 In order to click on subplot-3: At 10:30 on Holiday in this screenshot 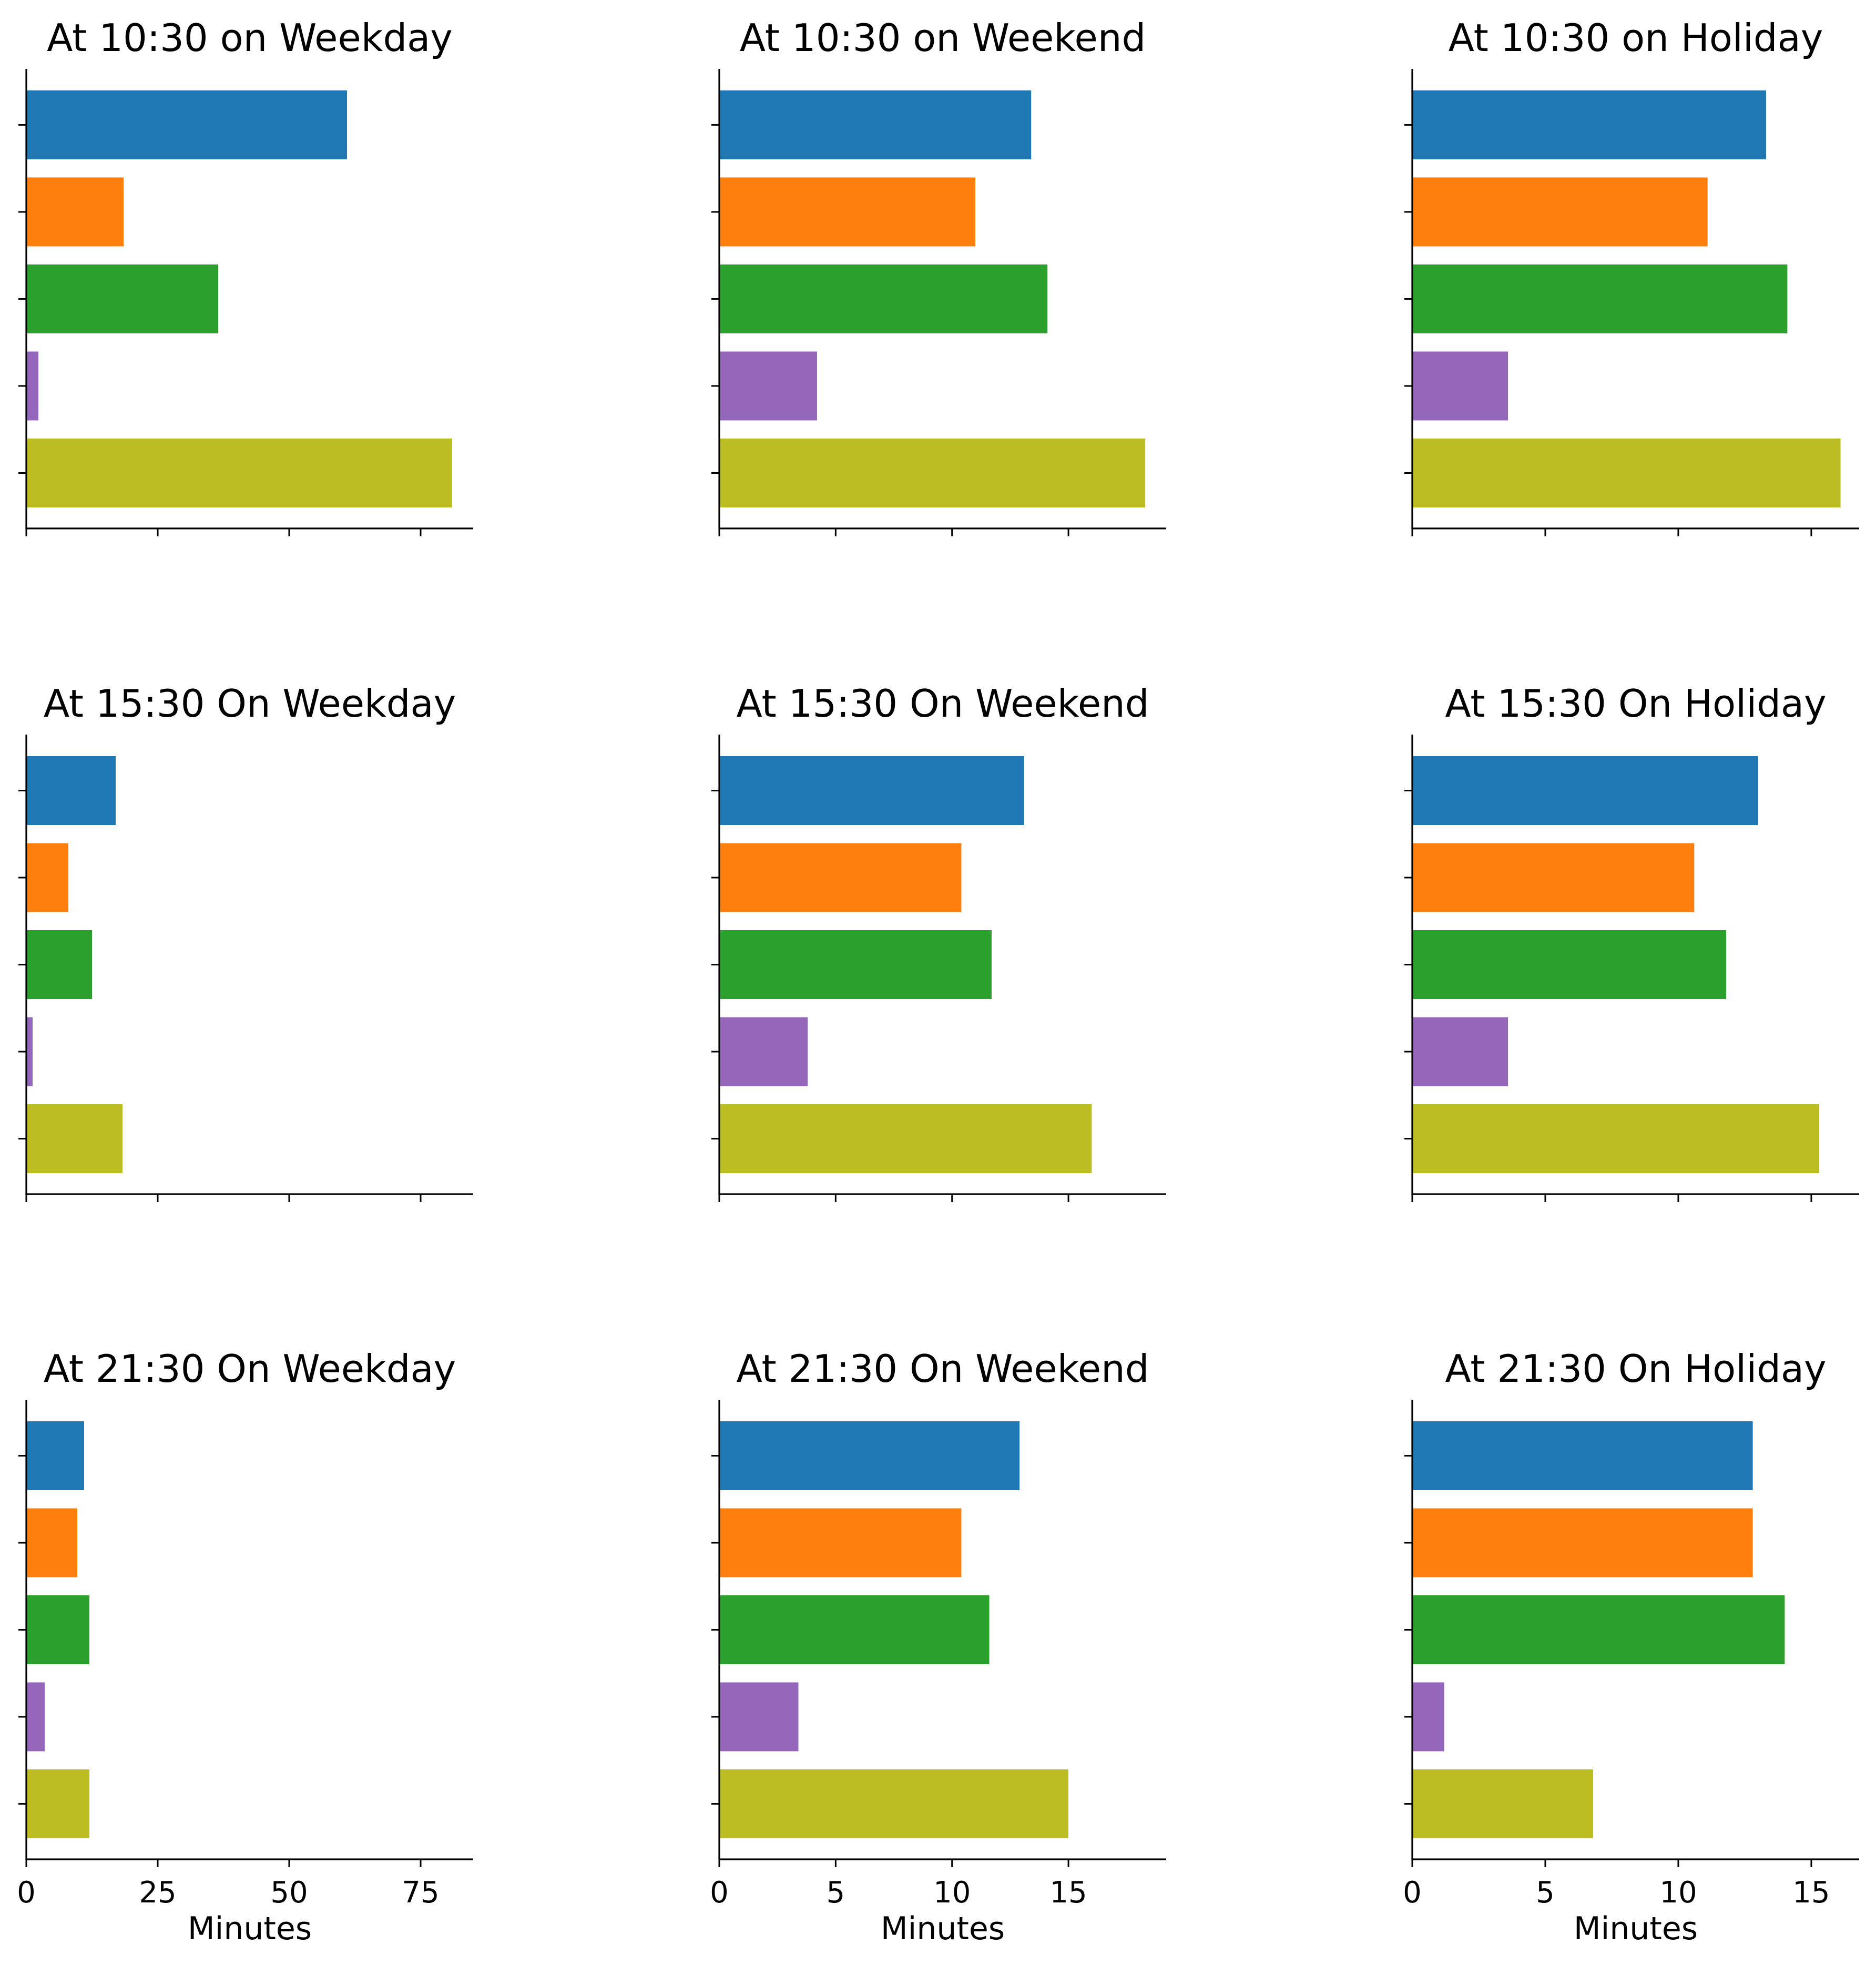, I will do `click(1631, 276)`.